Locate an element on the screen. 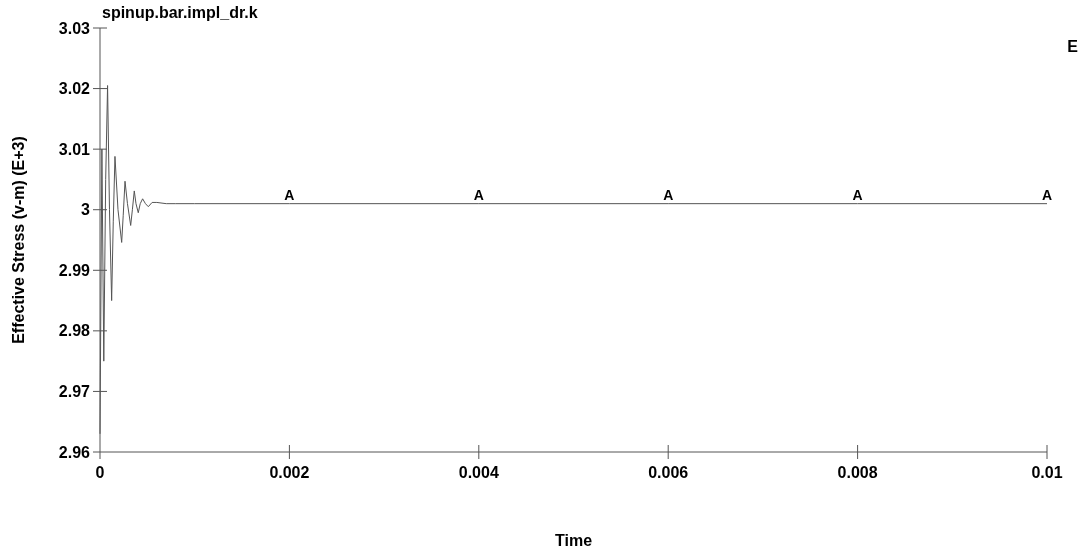  x-tick-label: 0.004 is located at coordinates (478, 472).